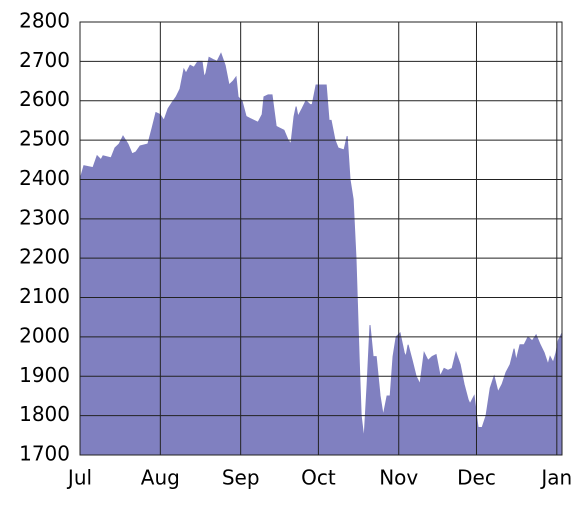 The width and height of the screenshot is (578, 506). What do you see at coordinates (318, 478) in the screenshot?
I see `x-tick-label: Oct` at bounding box center [318, 478].